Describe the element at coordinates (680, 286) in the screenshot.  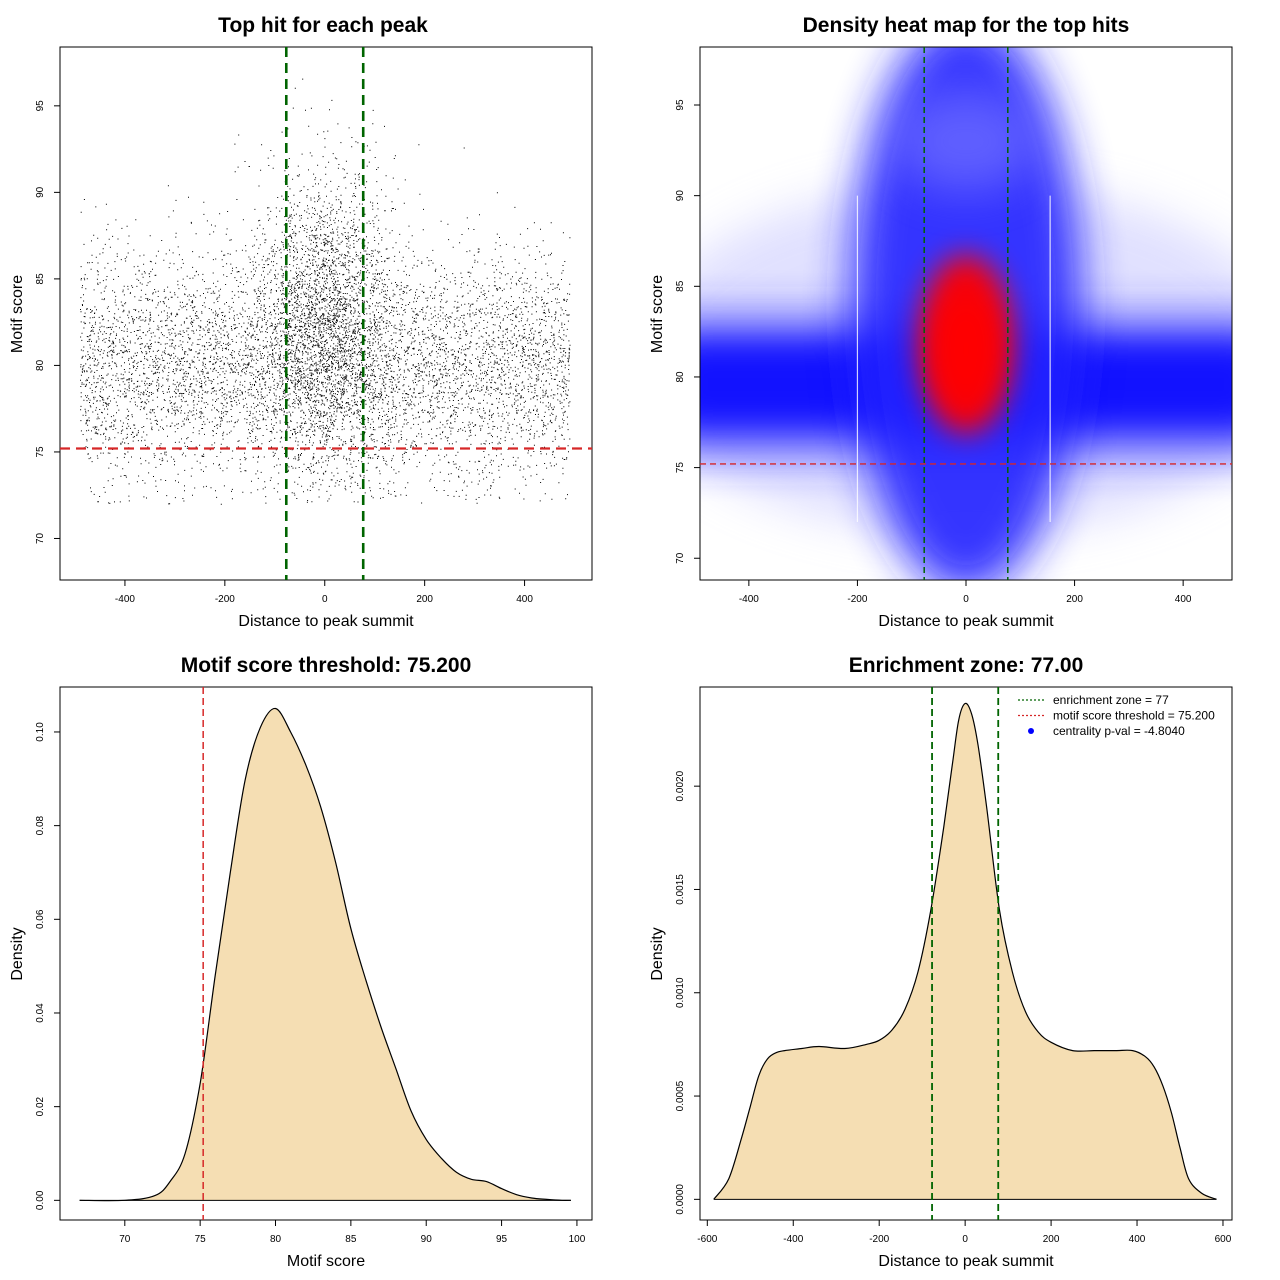
I see `heatmap-ytick-label: 85` at that location.